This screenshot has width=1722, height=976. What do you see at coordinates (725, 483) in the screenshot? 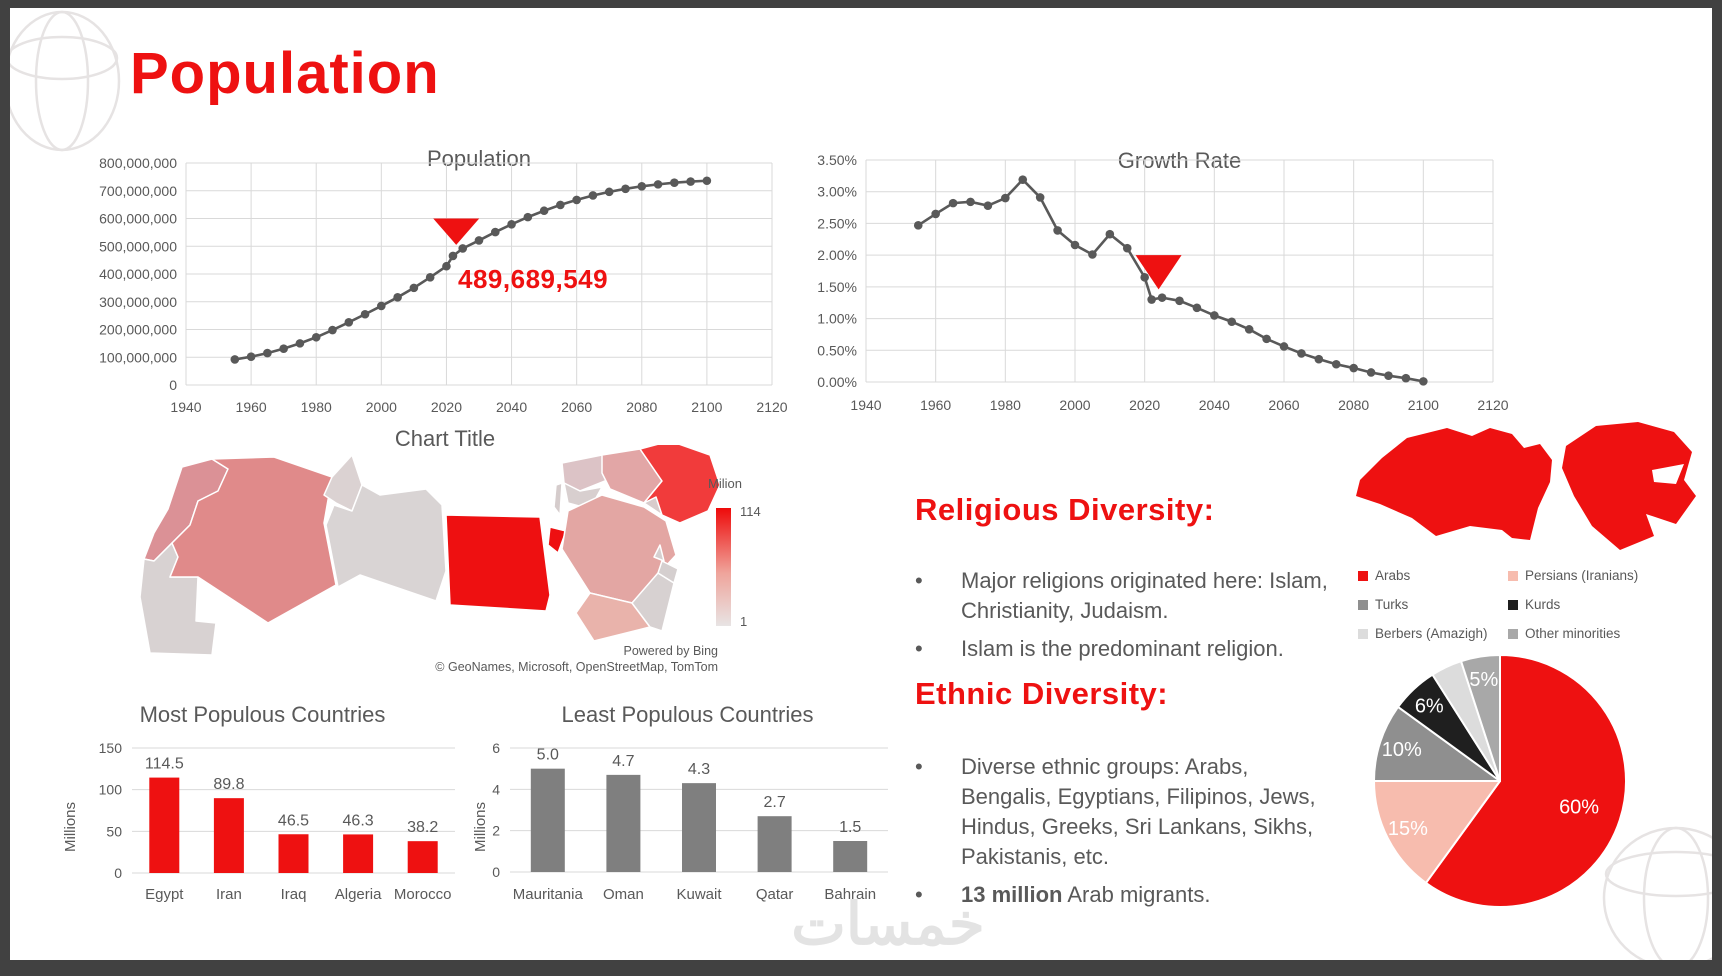
I see `map-legend-title: Milion` at bounding box center [725, 483].